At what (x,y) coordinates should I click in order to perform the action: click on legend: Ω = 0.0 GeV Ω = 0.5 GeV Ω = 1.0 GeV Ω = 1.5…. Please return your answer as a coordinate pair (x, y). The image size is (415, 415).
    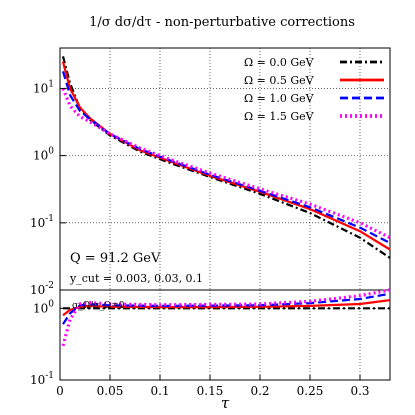
    Looking at the image, I should click on (314, 89).